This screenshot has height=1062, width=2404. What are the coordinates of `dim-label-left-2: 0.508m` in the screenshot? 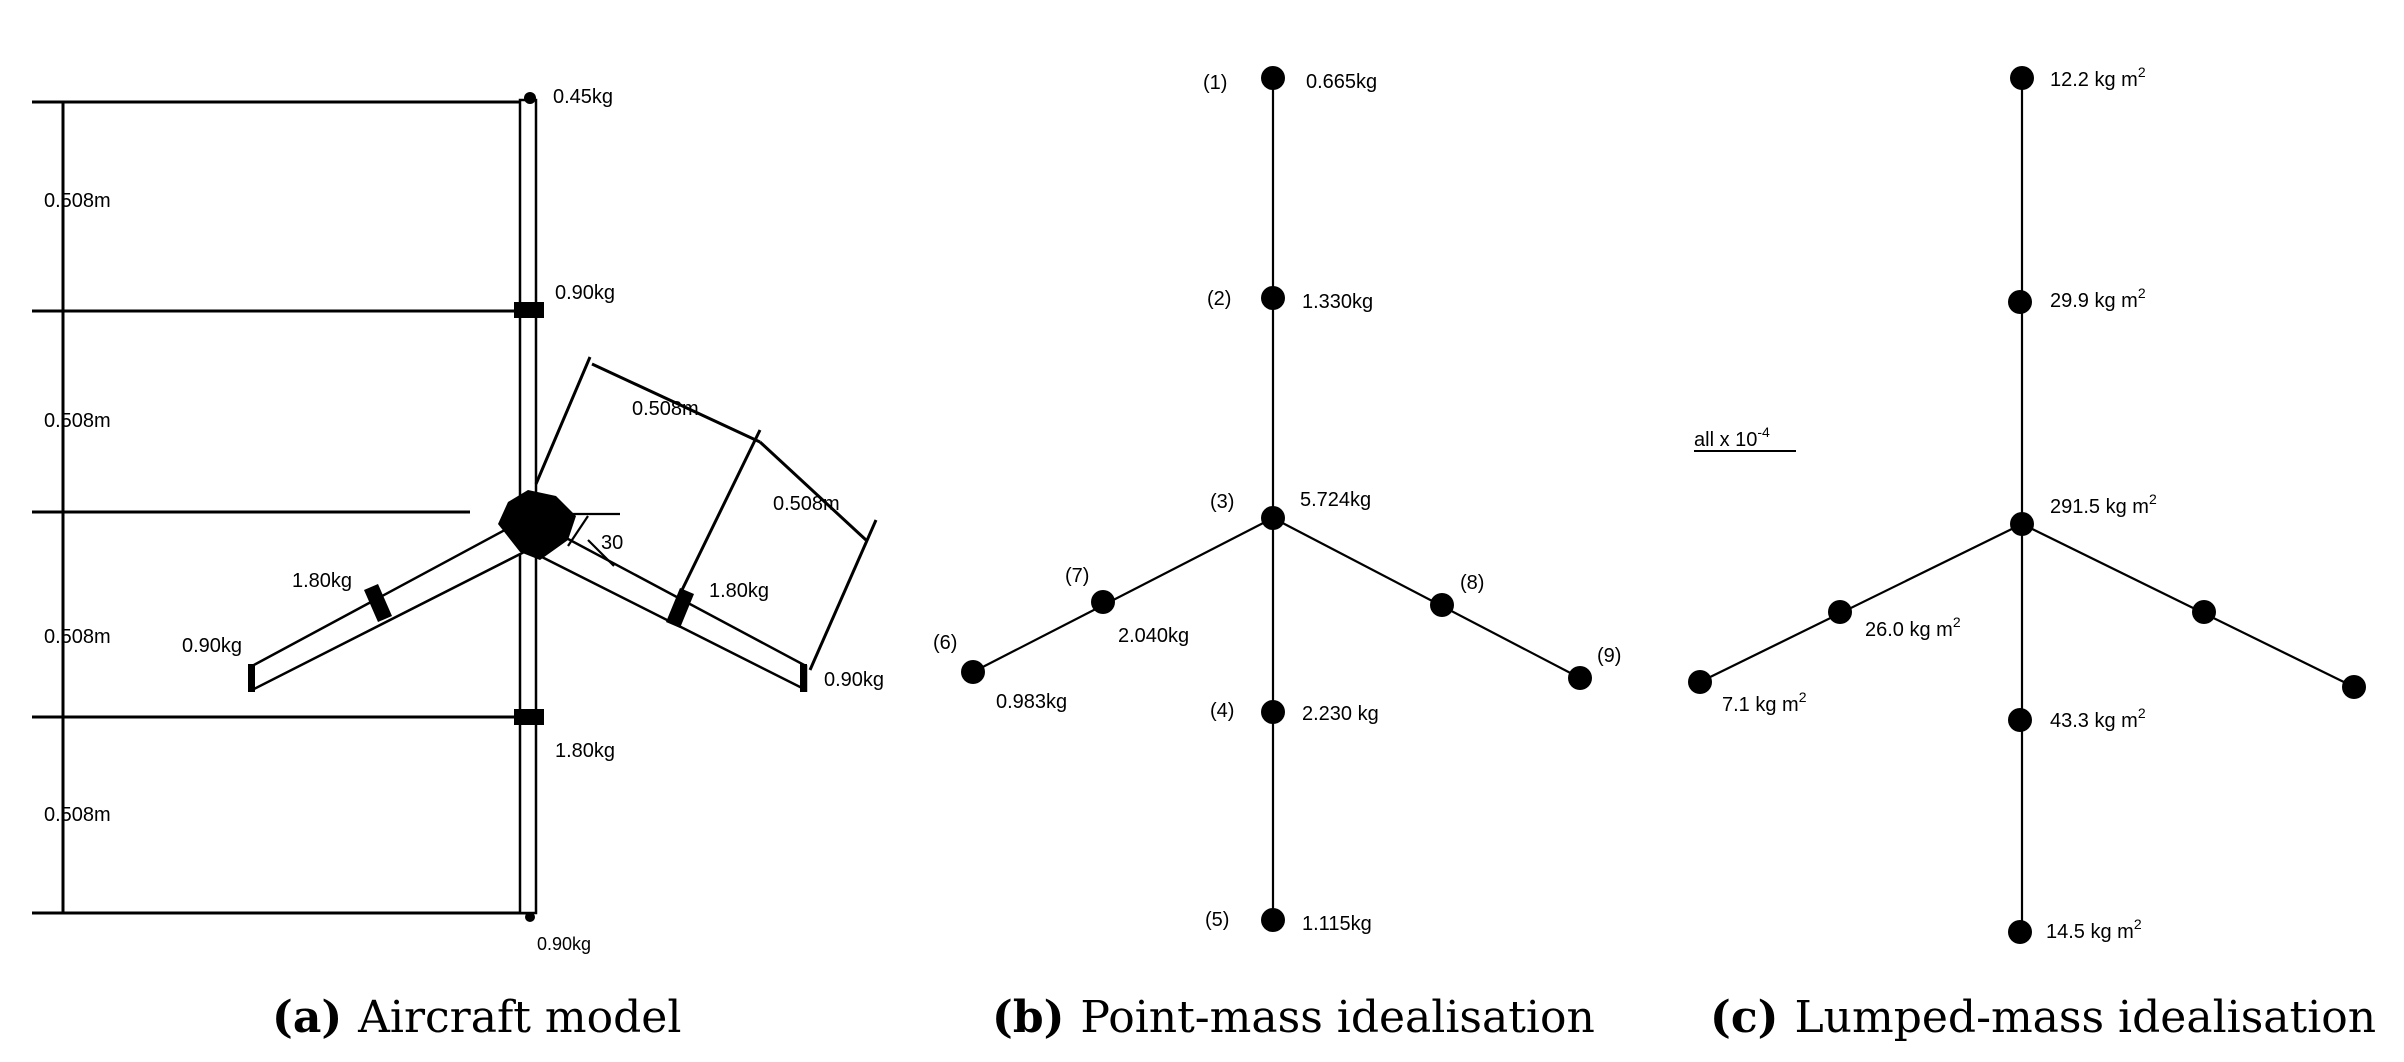 It's located at (77, 421).